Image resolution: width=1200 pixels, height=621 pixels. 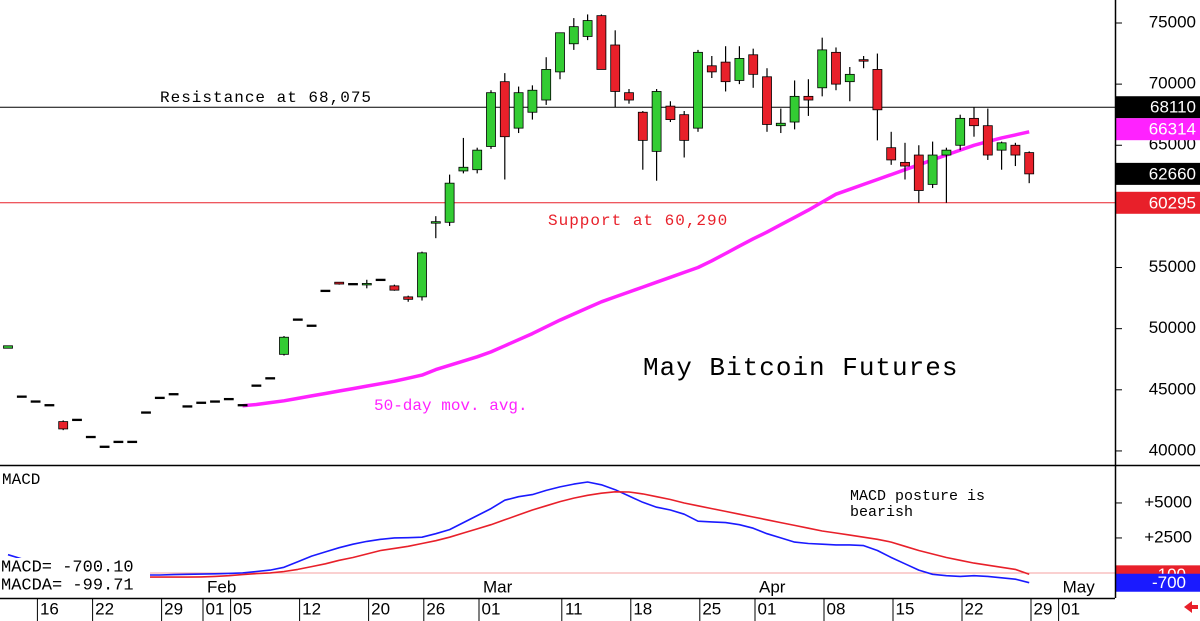 I want to click on y-tick-label: 75000, so click(x=1172, y=21).